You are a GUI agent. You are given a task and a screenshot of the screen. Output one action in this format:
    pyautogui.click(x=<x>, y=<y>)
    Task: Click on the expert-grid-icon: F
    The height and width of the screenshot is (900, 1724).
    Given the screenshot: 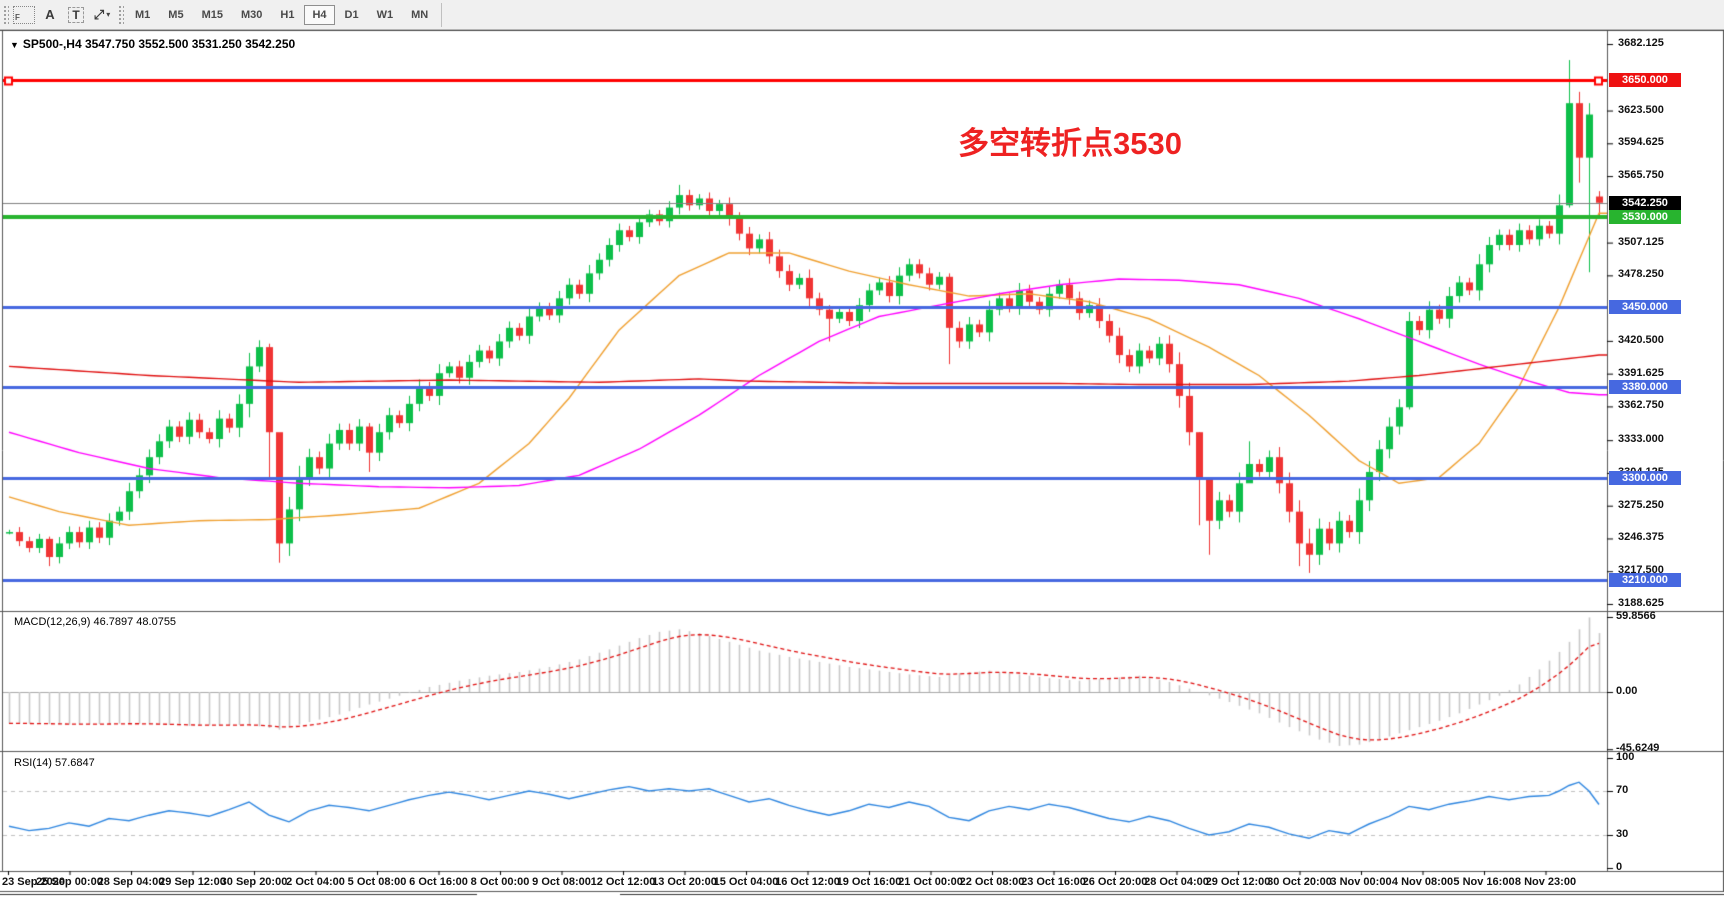 What is the action you would take?
    pyautogui.click(x=24, y=15)
    